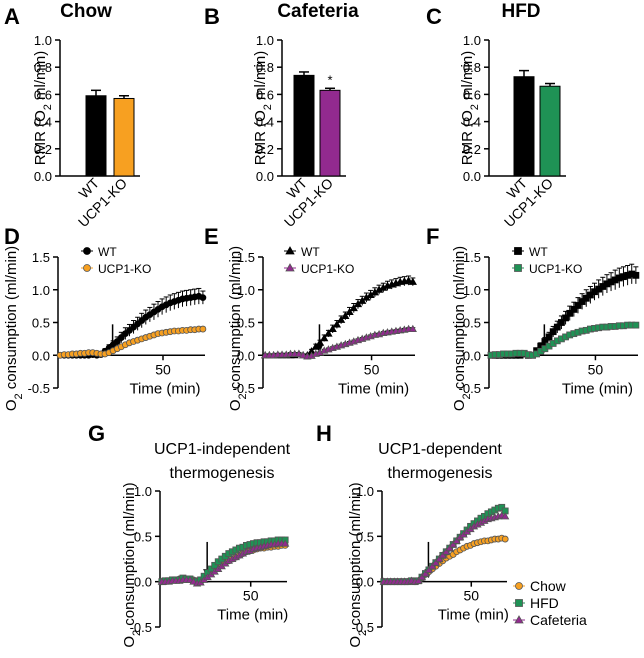  I want to click on panel-letter-A: A, so click(12, 16).